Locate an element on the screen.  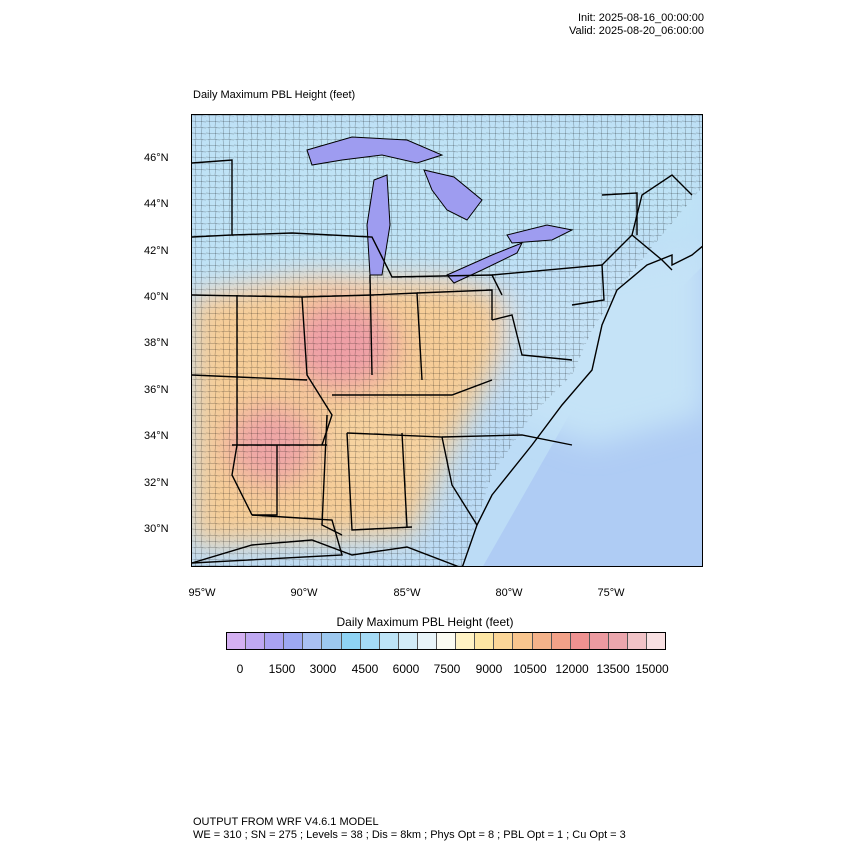
lat-label-40: 40°N is located at coordinates (156, 297).